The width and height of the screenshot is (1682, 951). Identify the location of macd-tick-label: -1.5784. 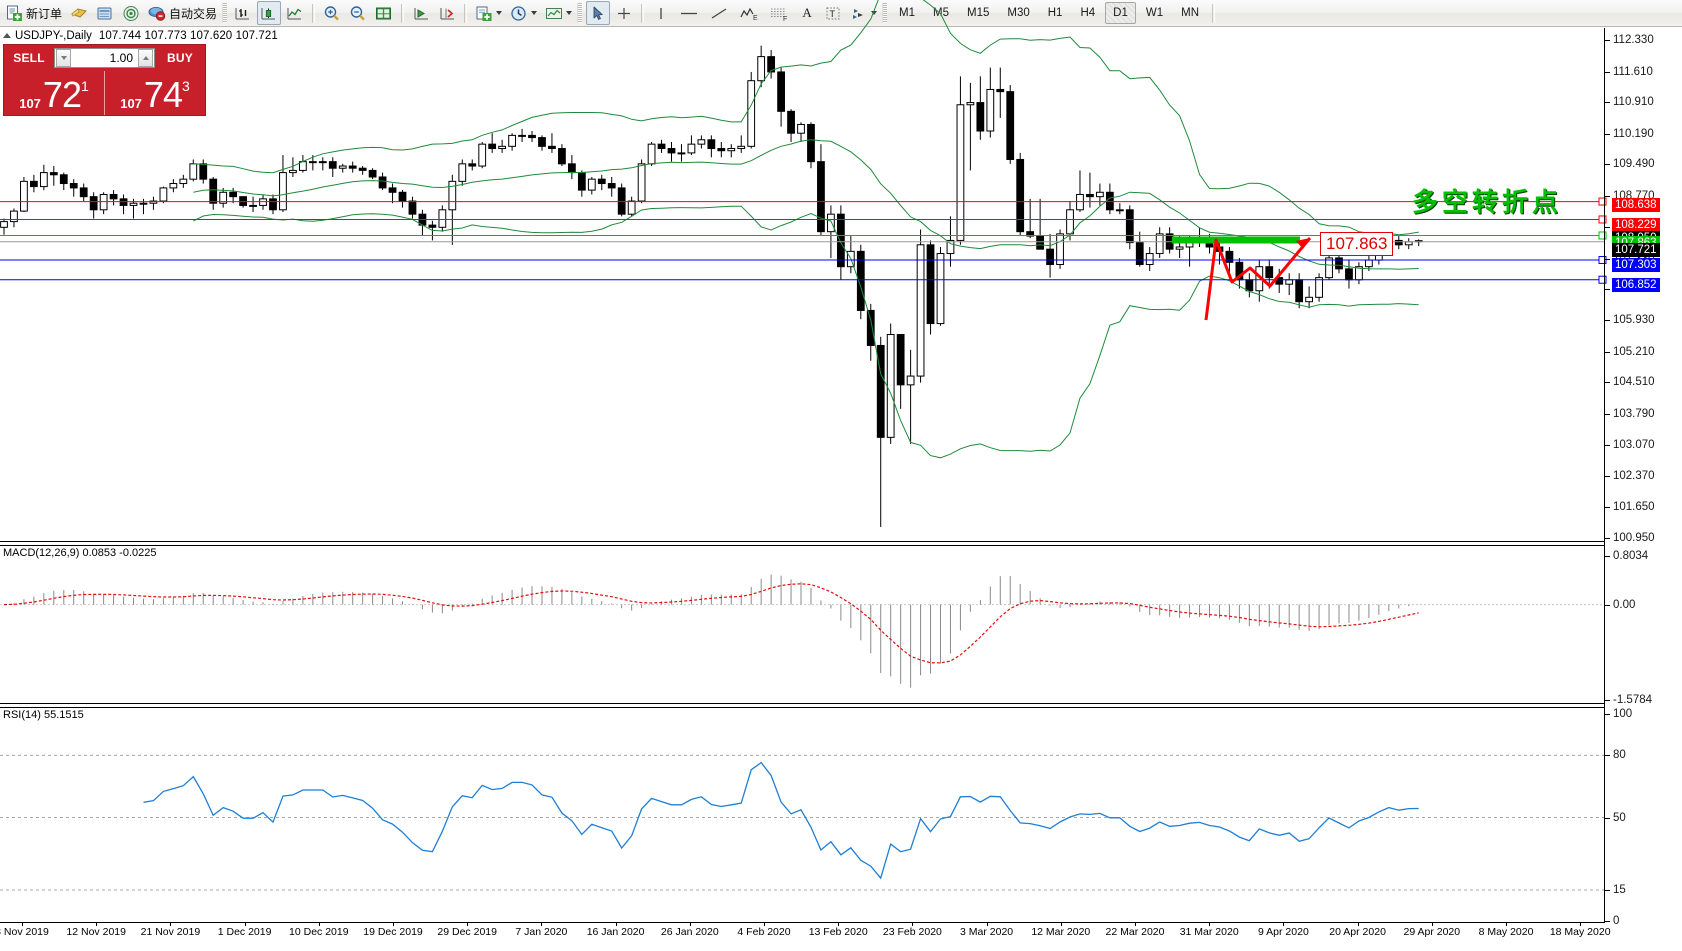
(1633, 700).